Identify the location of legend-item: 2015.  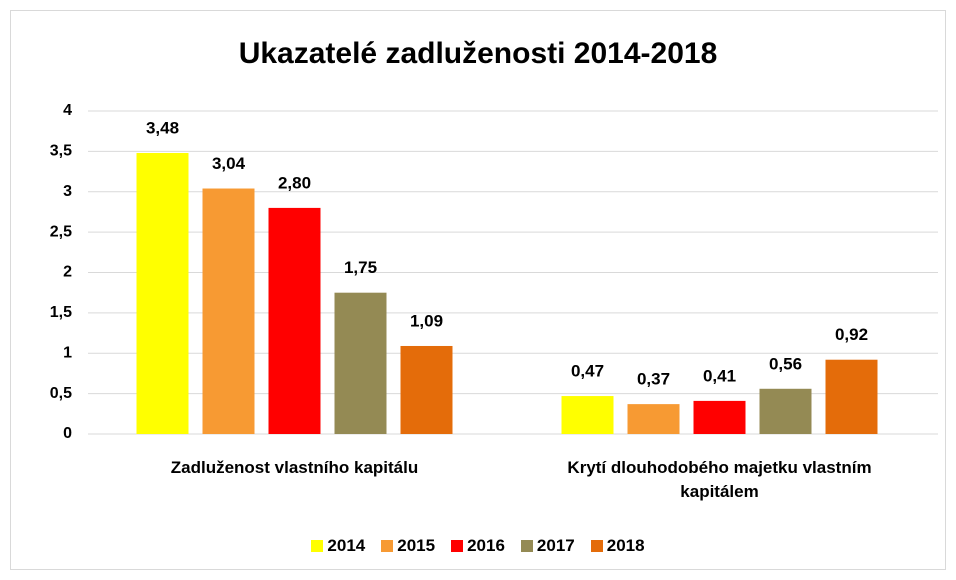
(408, 546).